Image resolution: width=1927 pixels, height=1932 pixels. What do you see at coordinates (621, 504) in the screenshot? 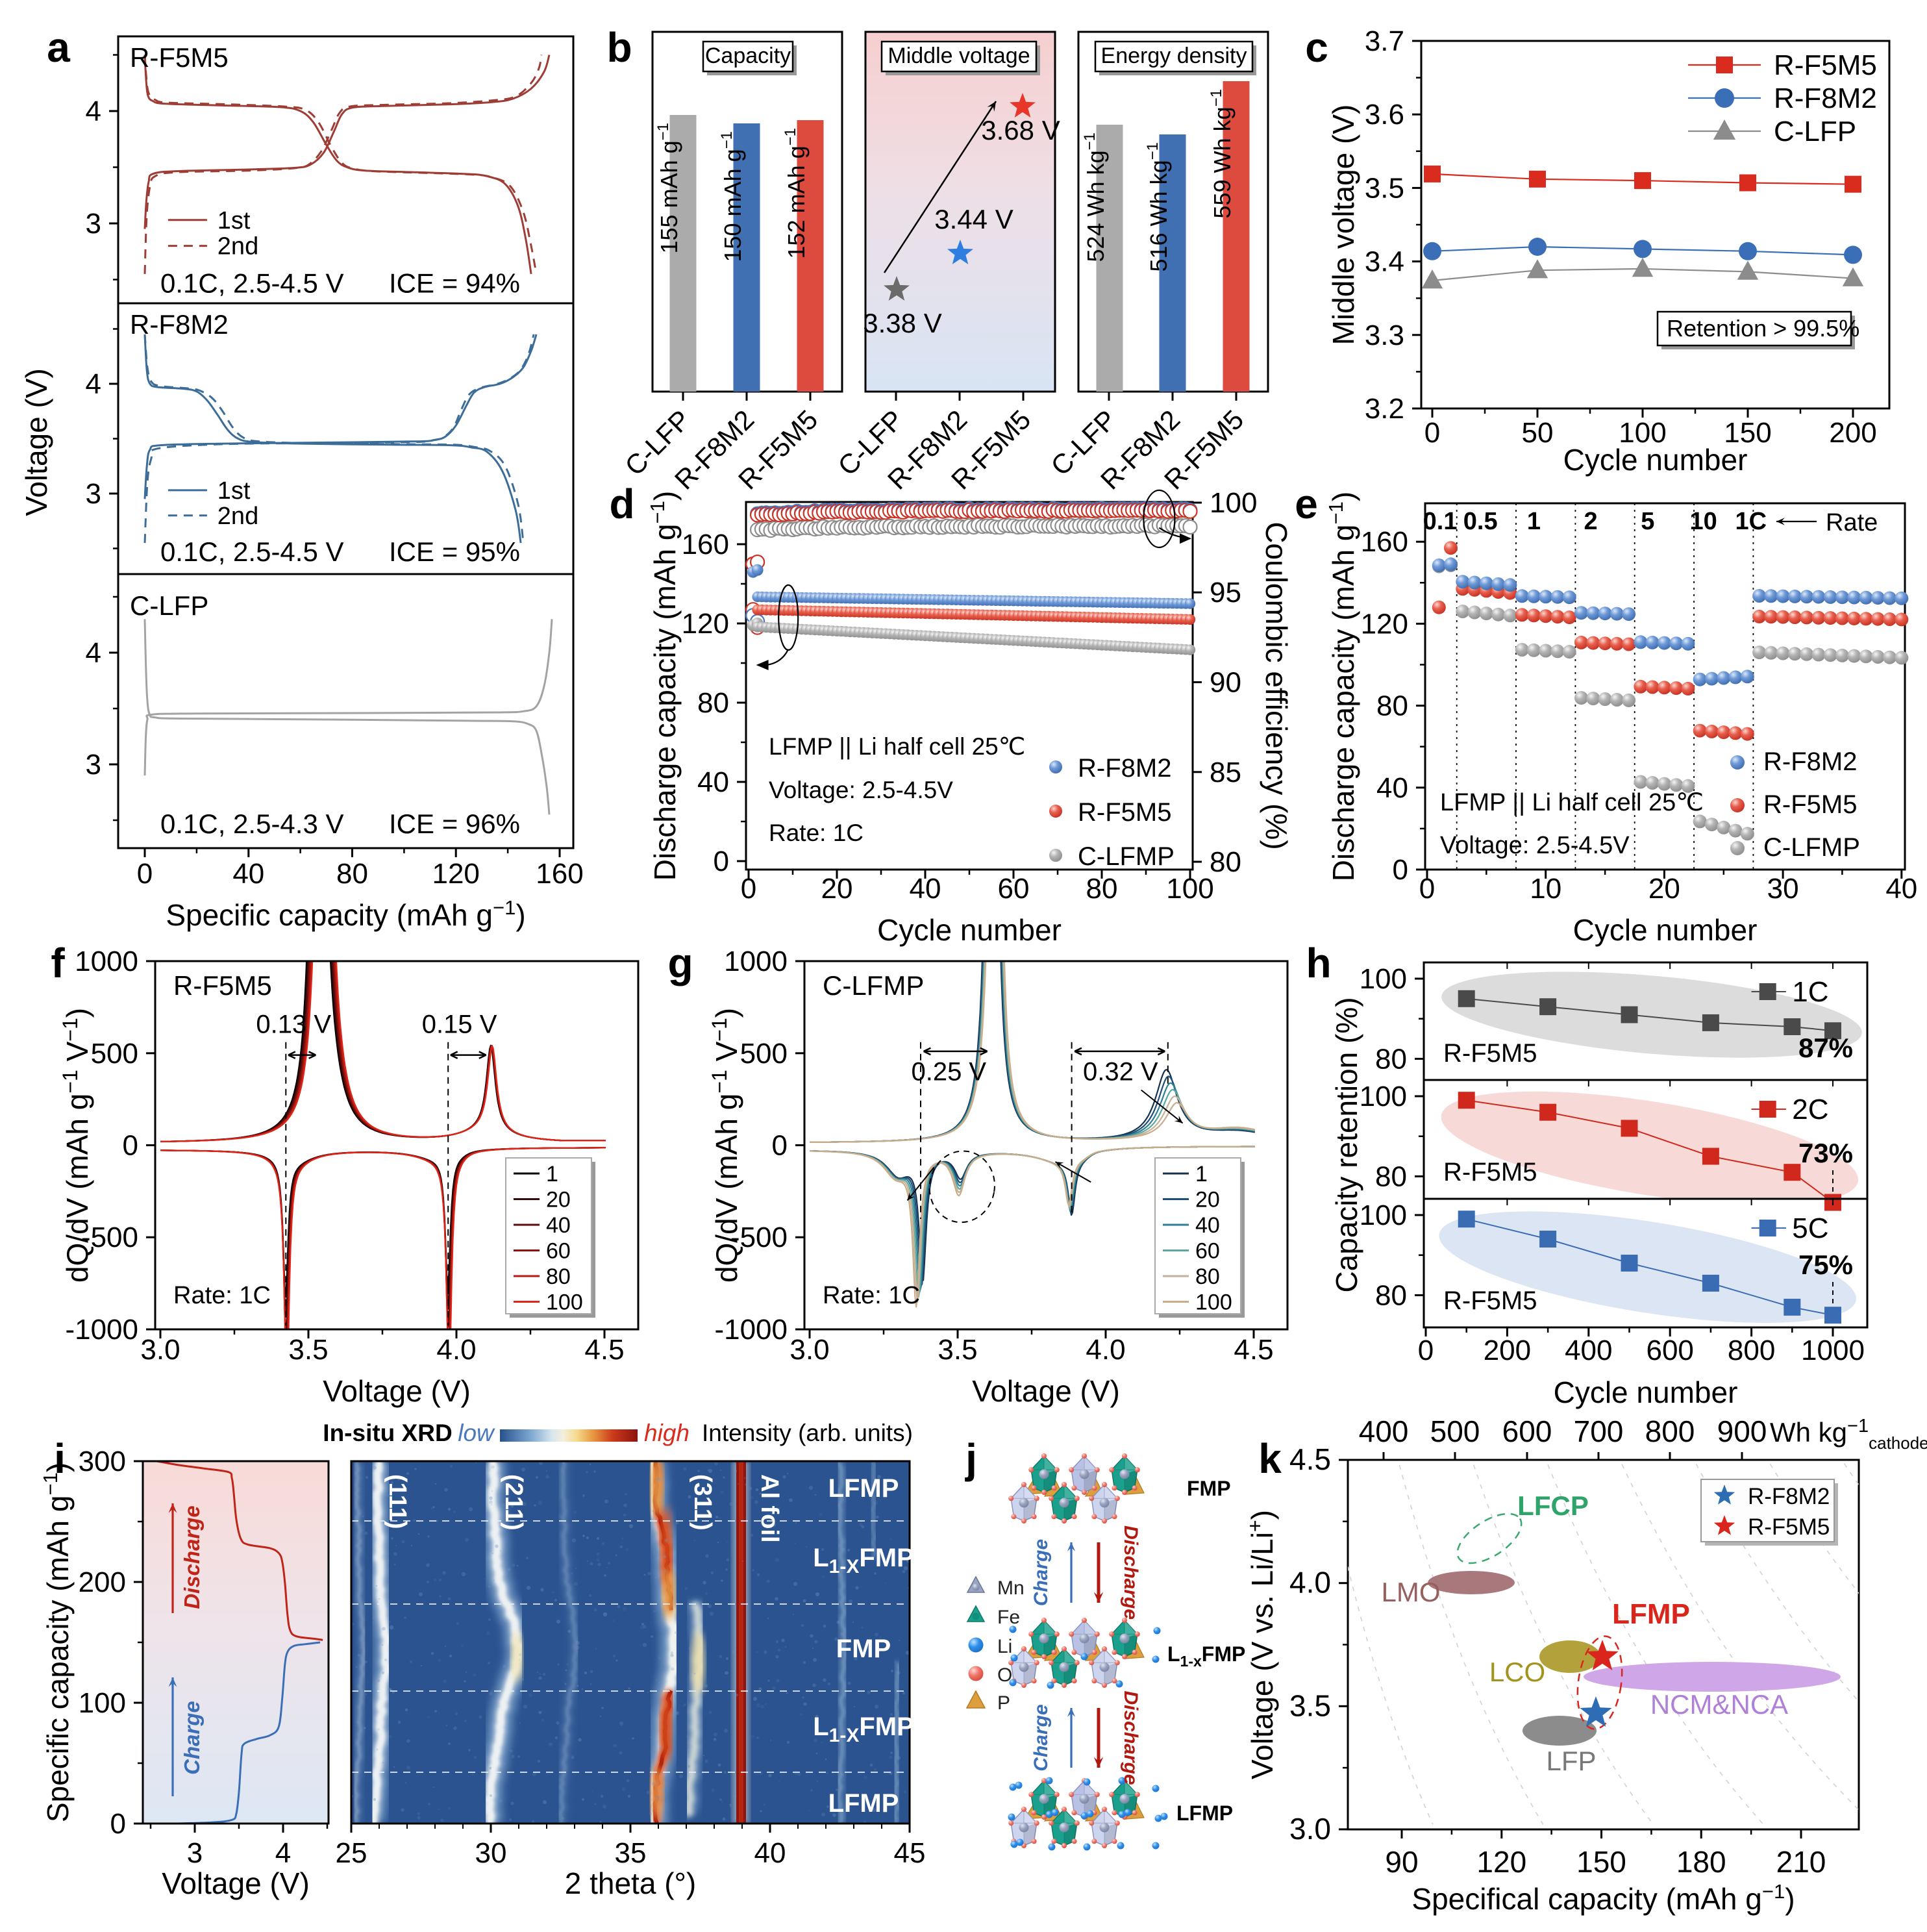
I see `svg-text: d` at bounding box center [621, 504].